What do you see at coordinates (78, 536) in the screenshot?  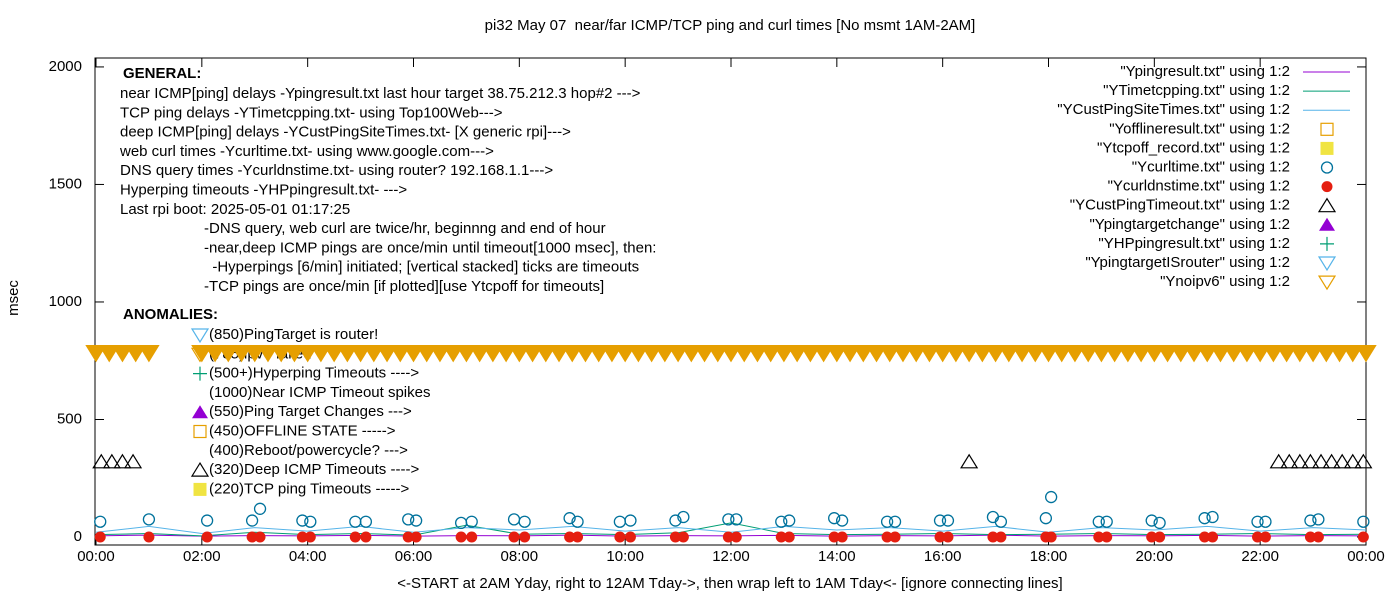 I see `y-tick-label: 0` at bounding box center [78, 536].